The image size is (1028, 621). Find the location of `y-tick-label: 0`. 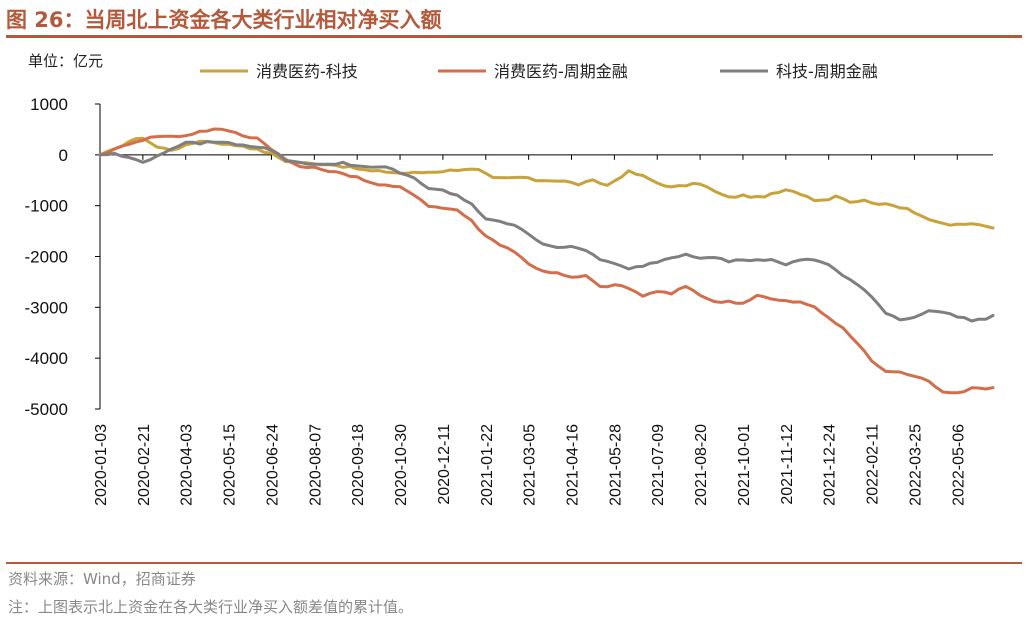

y-tick-label: 0 is located at coordinates (63, 155).